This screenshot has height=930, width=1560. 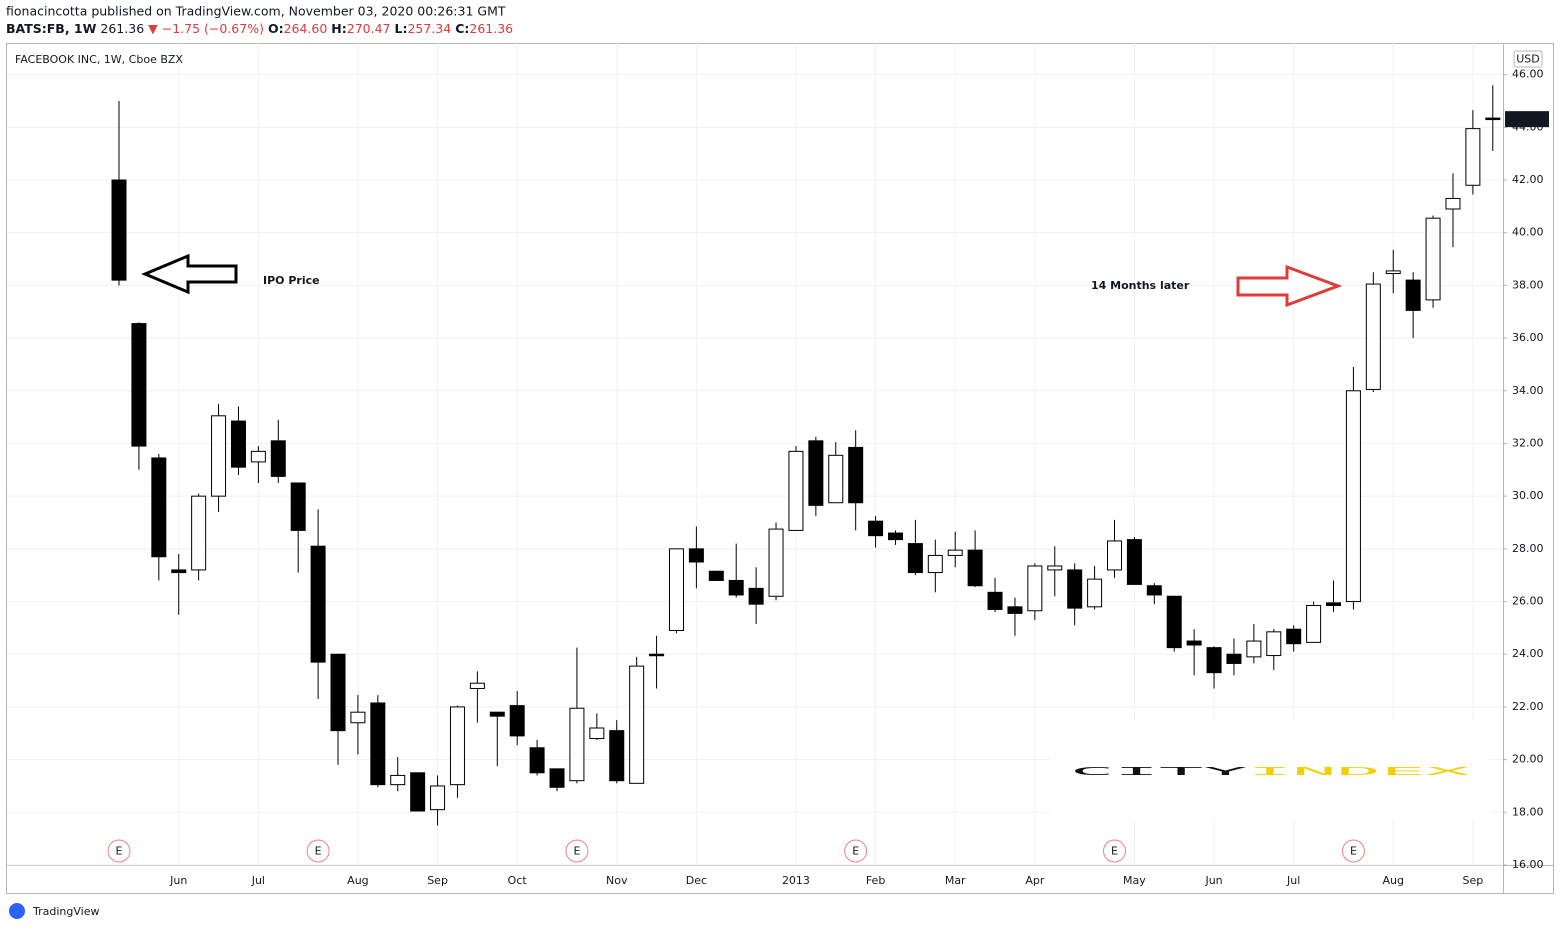 I want to click on symbol: BATS:FB, 1W, so click(x=51, y=28).